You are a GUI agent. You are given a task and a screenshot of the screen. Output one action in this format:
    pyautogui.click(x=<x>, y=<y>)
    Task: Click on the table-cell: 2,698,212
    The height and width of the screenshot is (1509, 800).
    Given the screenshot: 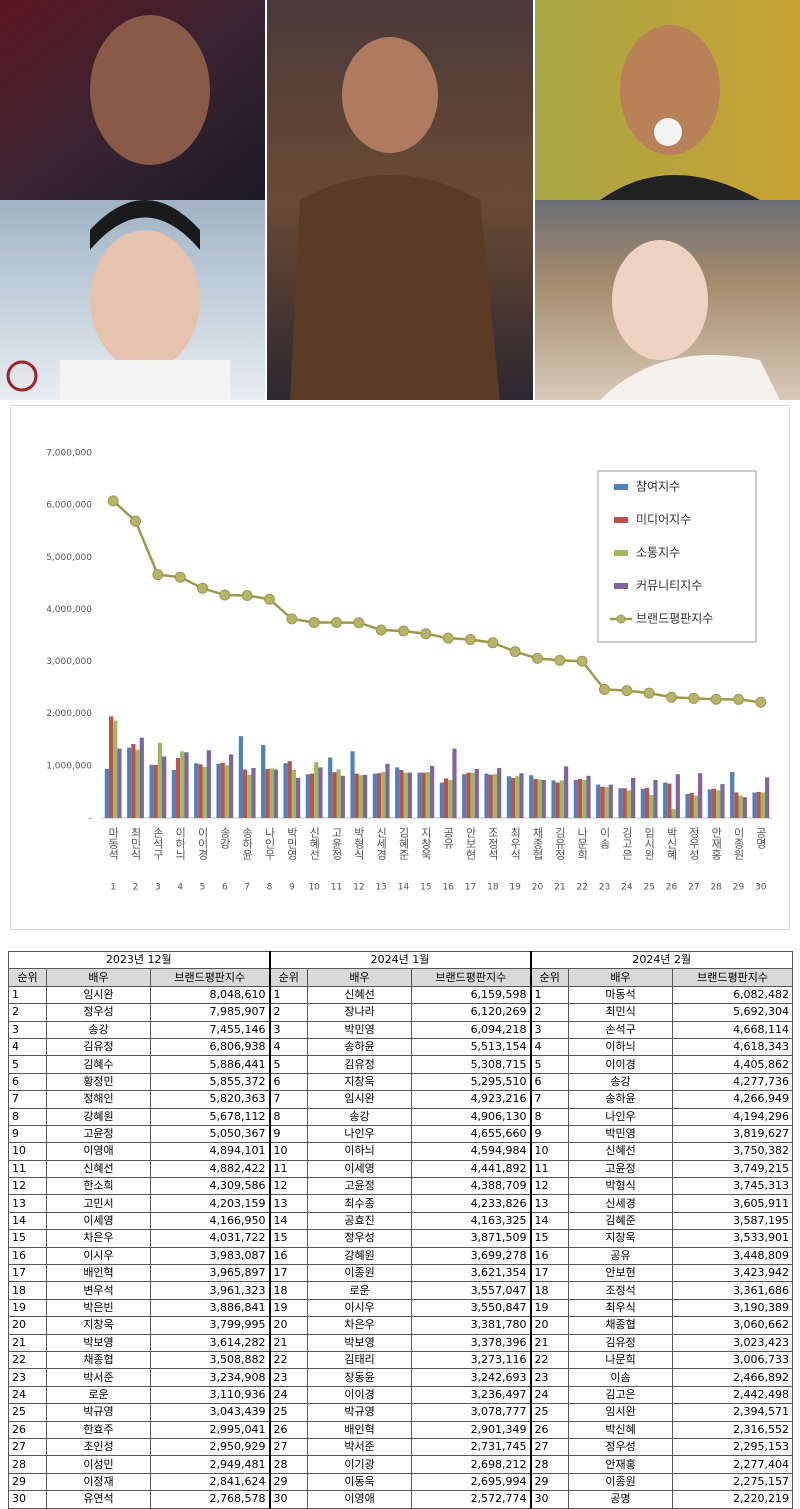 What is the action you would take?
    pyautogui.click(x=471, y=1464)
    